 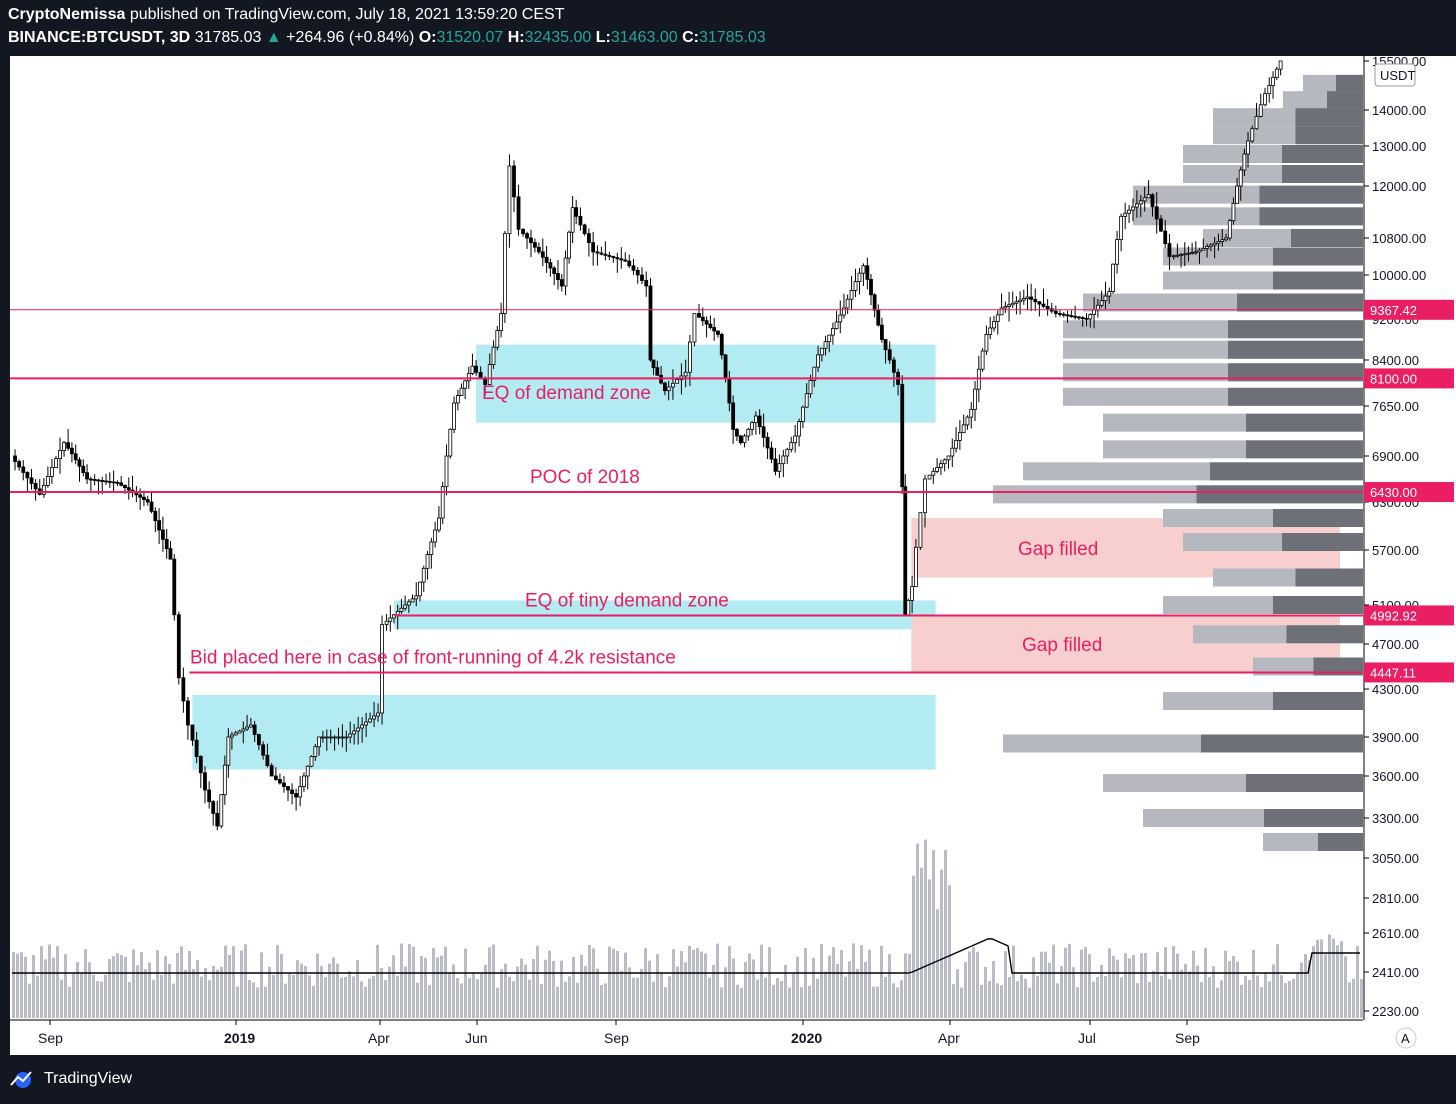 I want to click on author-name: CryptoNemissa, so click(x=67, y=14).